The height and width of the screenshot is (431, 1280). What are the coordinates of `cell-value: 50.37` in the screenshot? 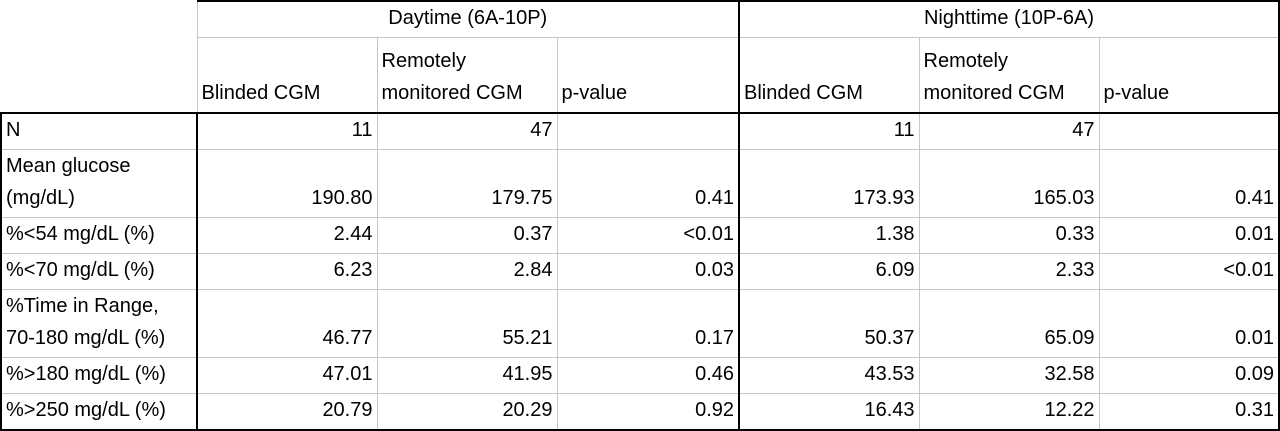 It's located at (889, 337).